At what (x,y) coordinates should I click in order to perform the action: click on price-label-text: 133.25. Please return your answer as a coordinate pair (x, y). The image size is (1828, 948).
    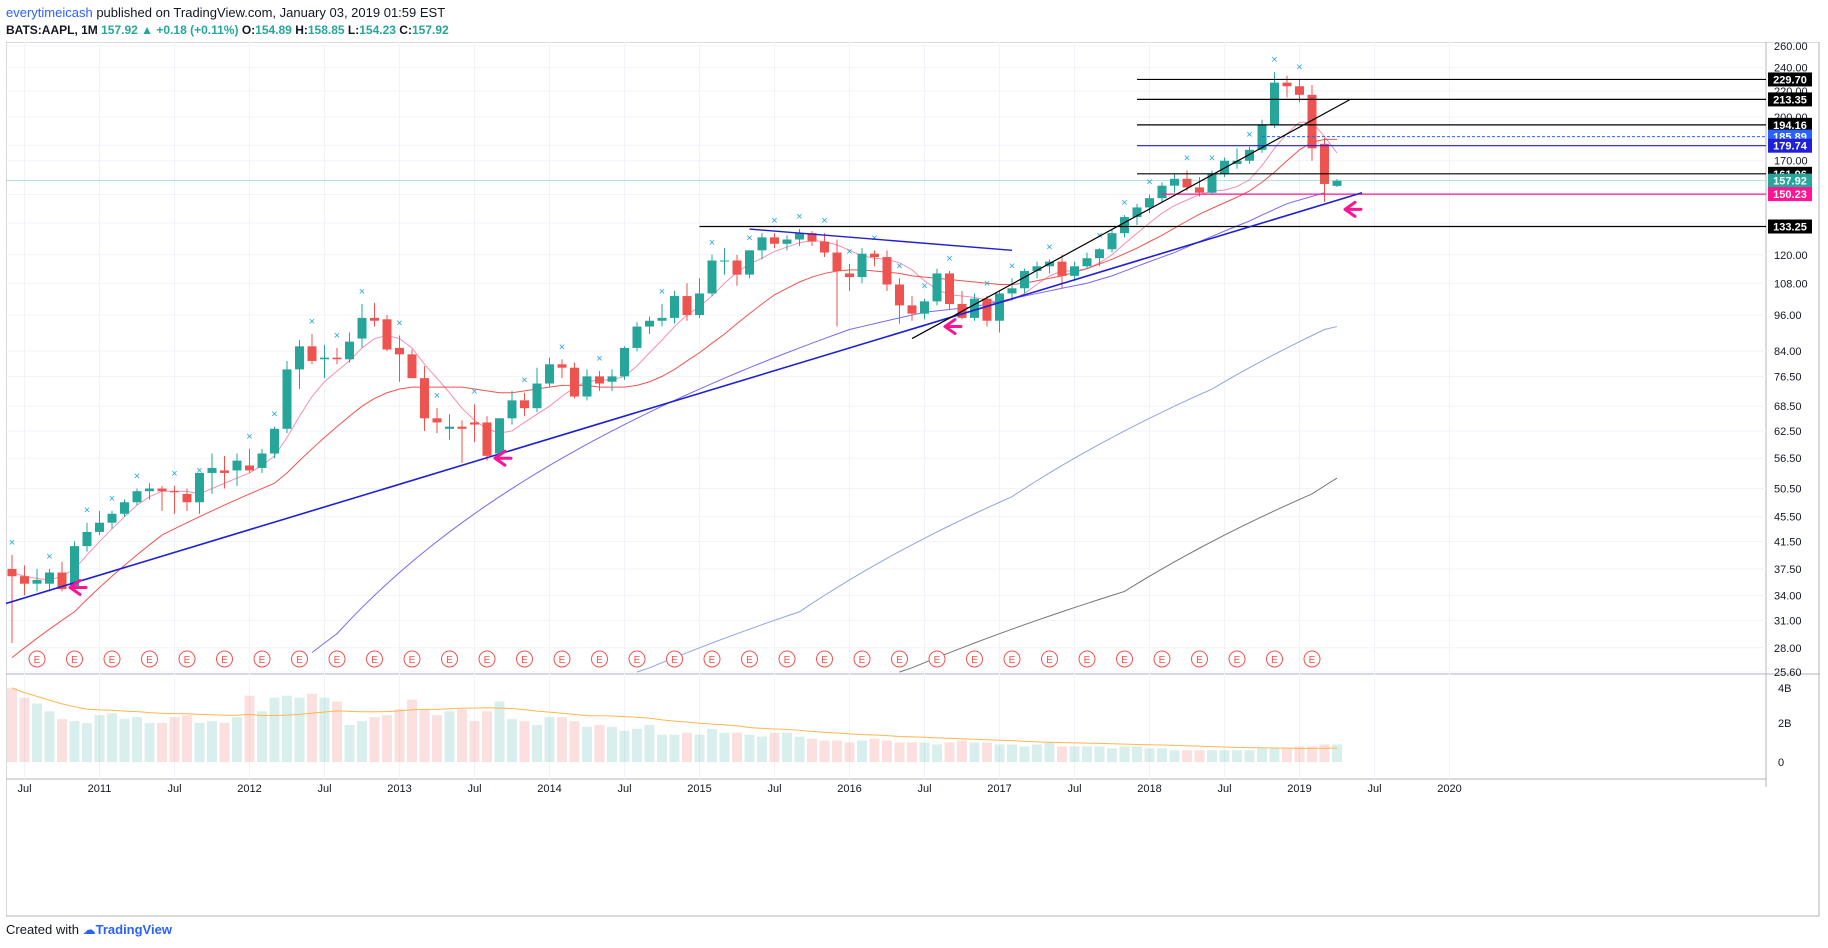
    Looking at the image, I should click on (1790, 228).